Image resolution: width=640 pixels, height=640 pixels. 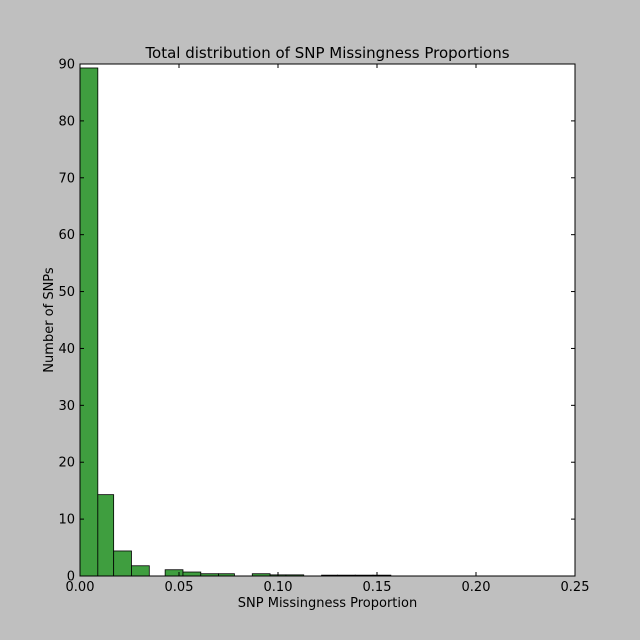 I want to click on y-tick-label: 70, so click(x=66, y=178).